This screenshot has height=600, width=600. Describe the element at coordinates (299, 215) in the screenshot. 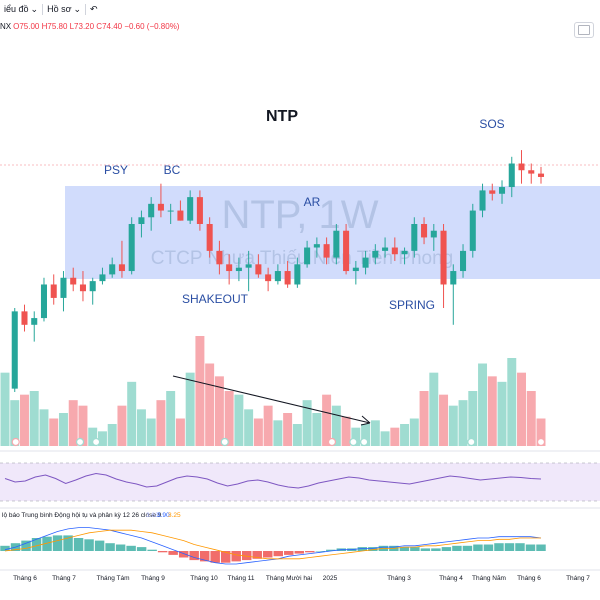

I see `watermark-symbol: NTP, 1W` at that location.